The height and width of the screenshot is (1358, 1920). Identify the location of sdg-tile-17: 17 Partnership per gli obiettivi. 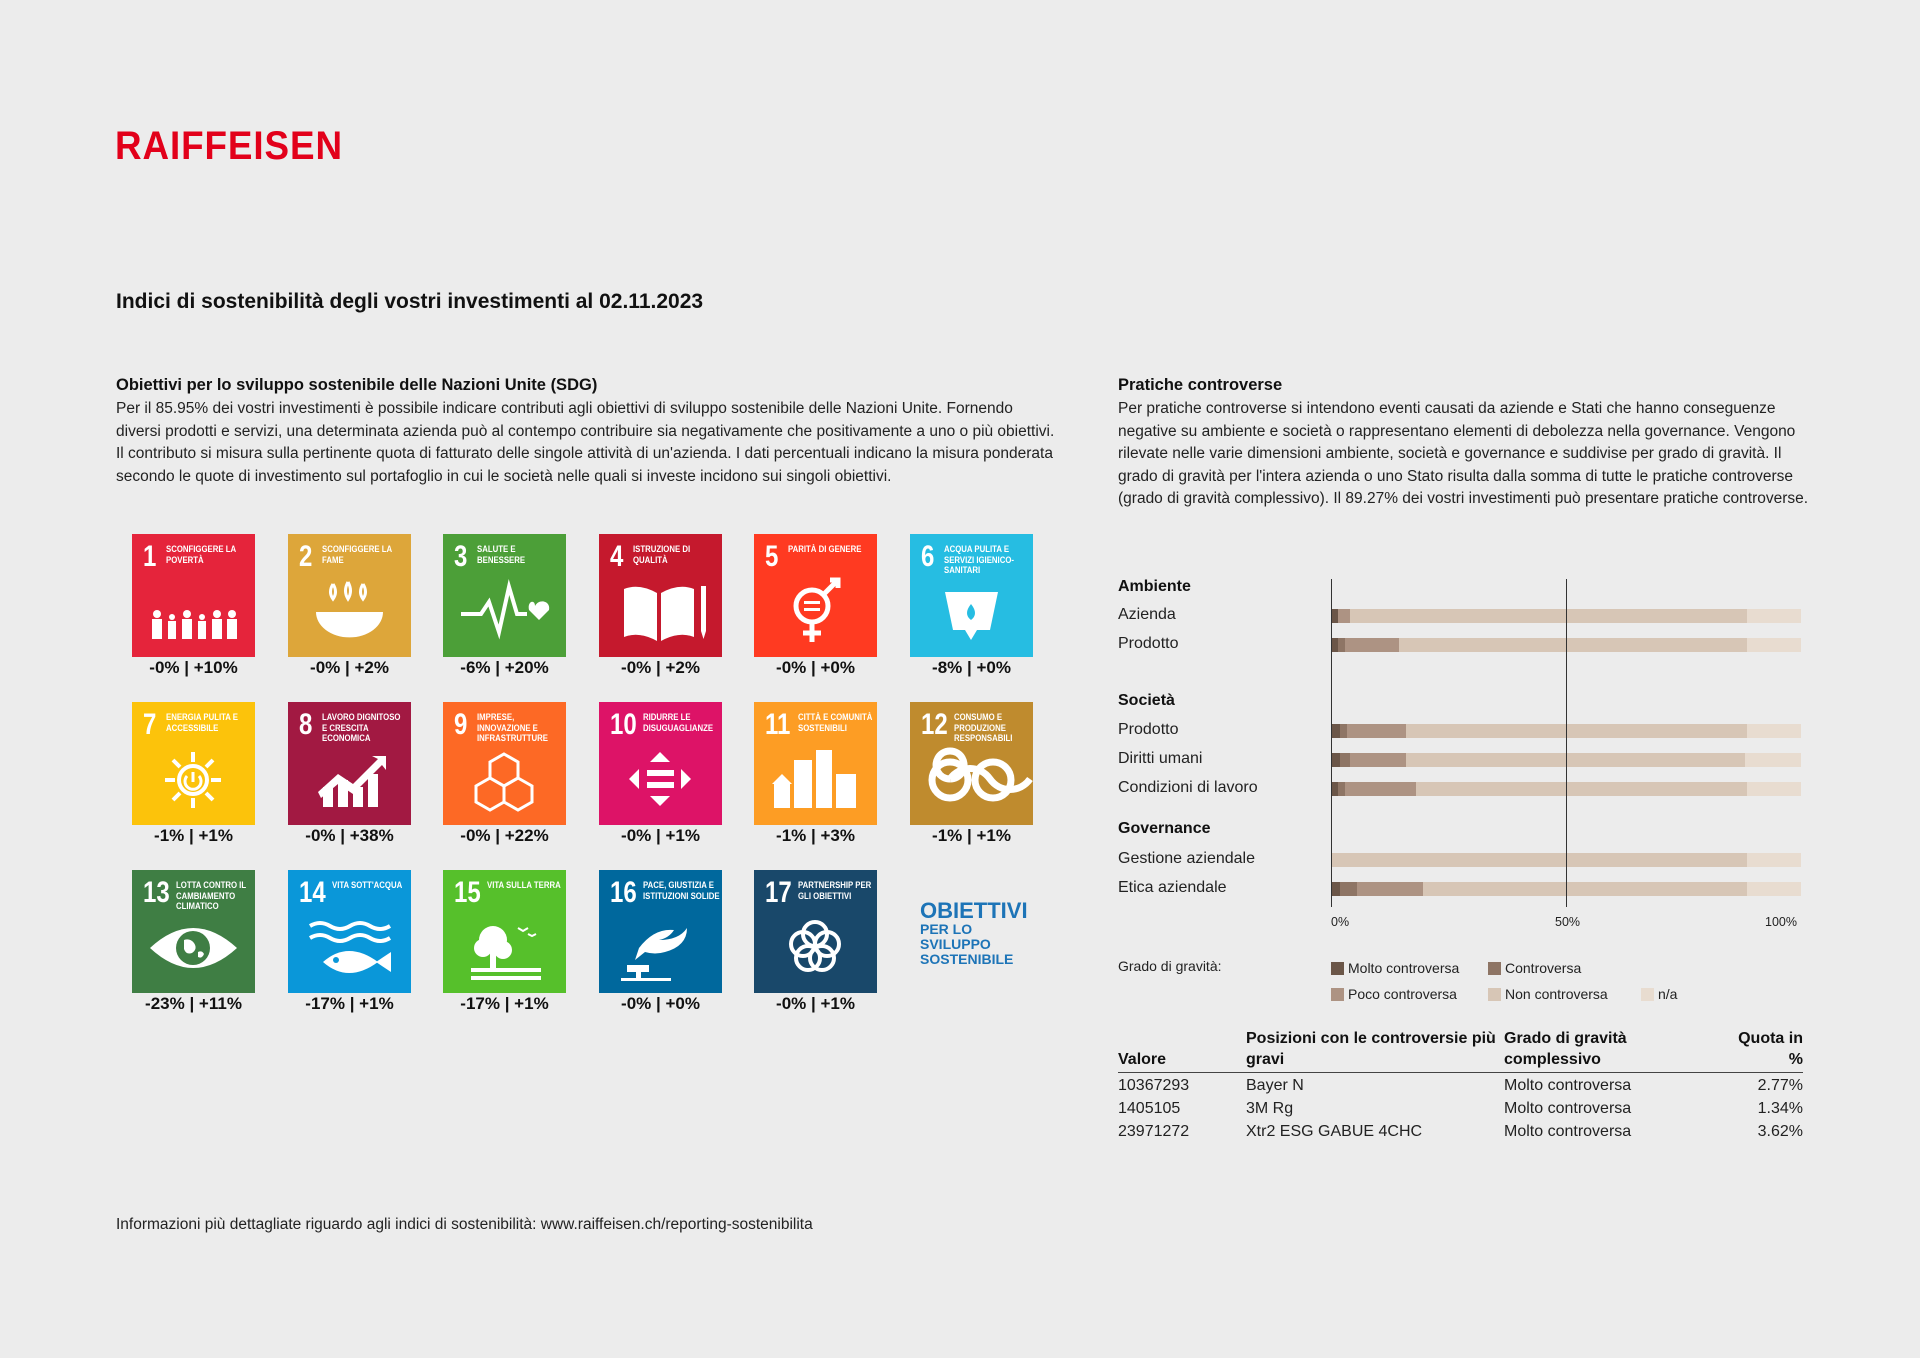
(815, 931).